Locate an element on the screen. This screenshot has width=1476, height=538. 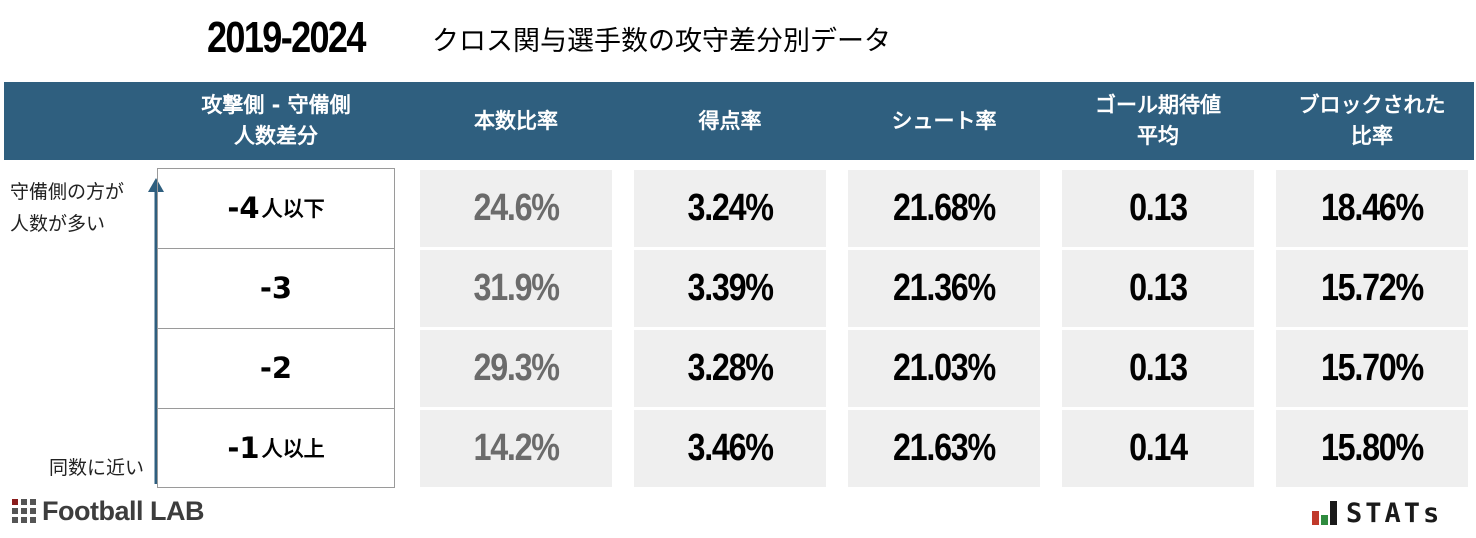
header-xg-line1: ゴール期待値 is located at coordinates (1158, 105).